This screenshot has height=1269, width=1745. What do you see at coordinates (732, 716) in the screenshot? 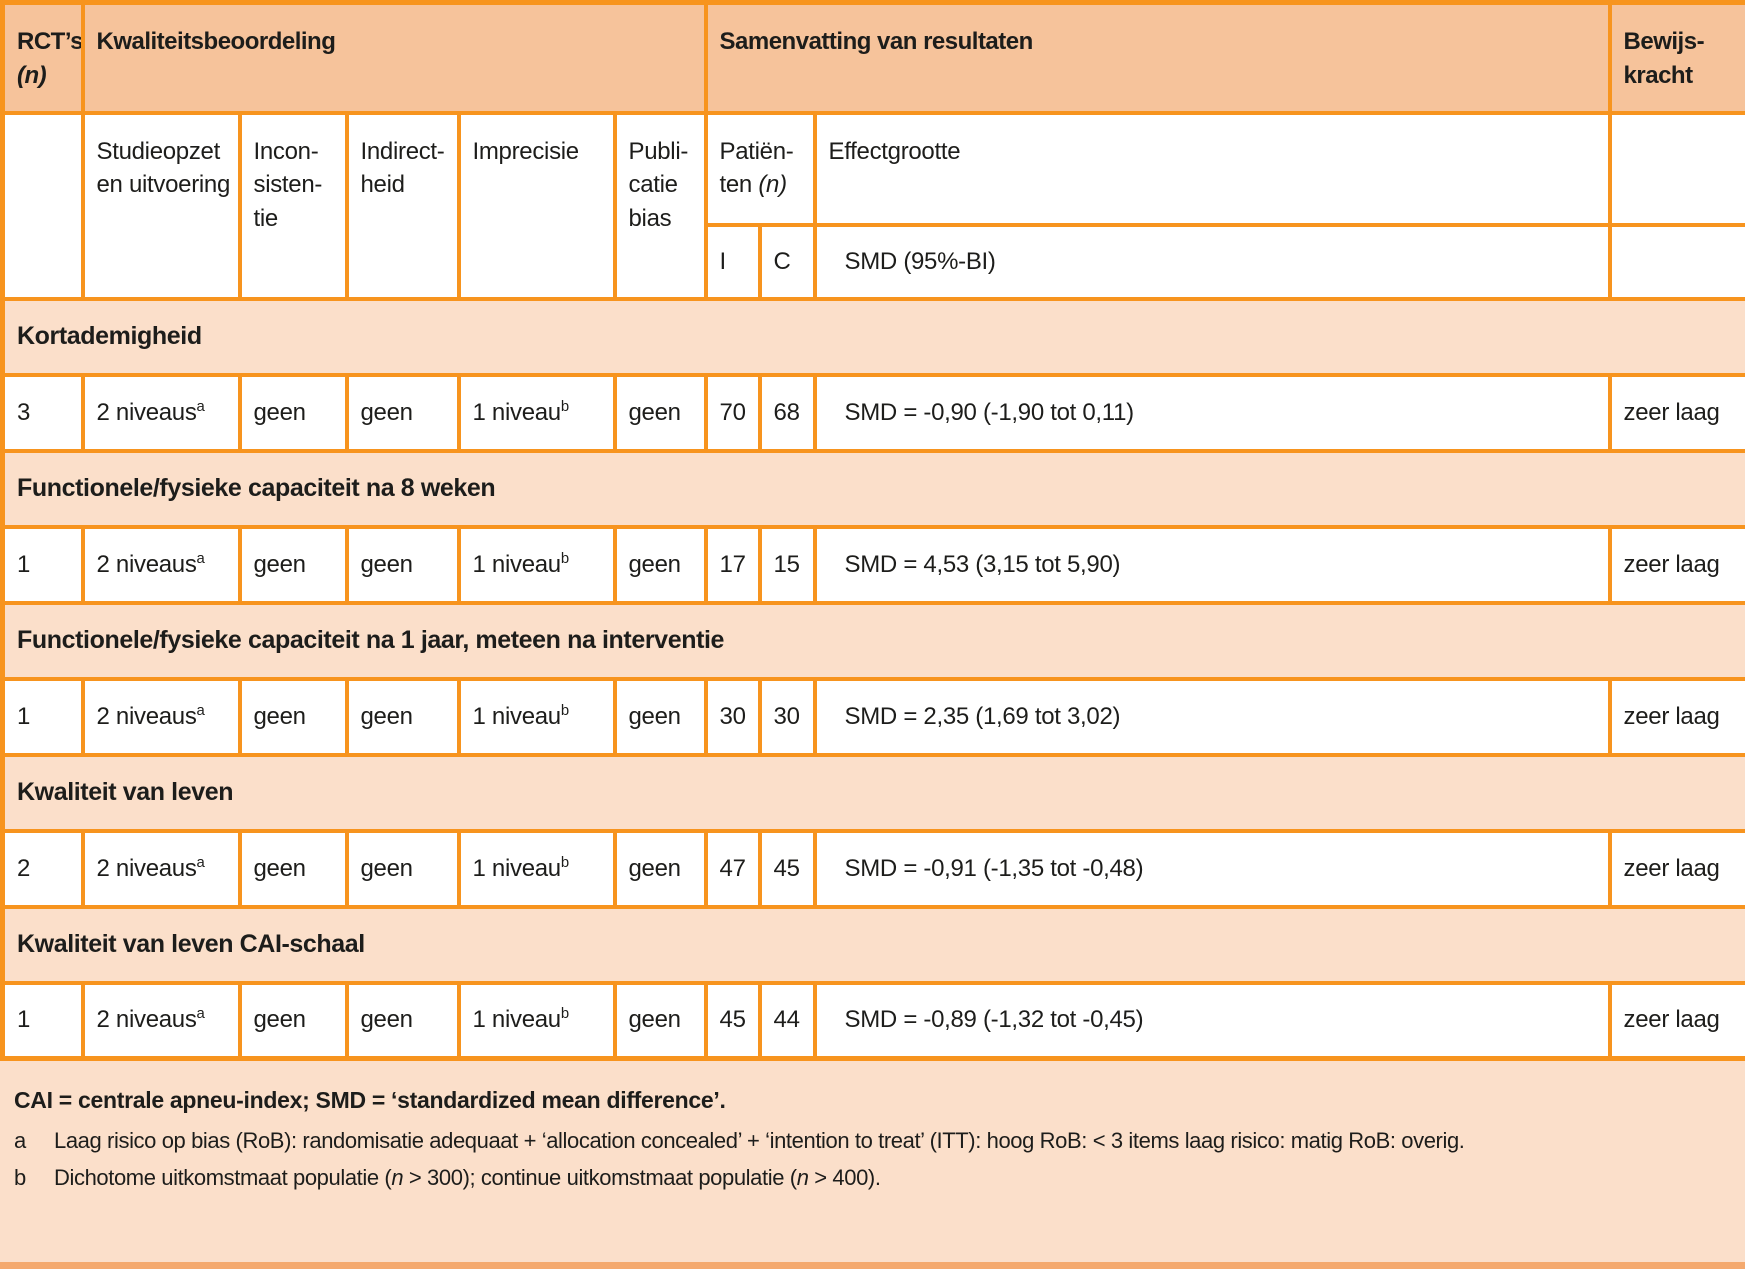
I see `cell-patienten-i: 30` at bounding box center [732, 716].